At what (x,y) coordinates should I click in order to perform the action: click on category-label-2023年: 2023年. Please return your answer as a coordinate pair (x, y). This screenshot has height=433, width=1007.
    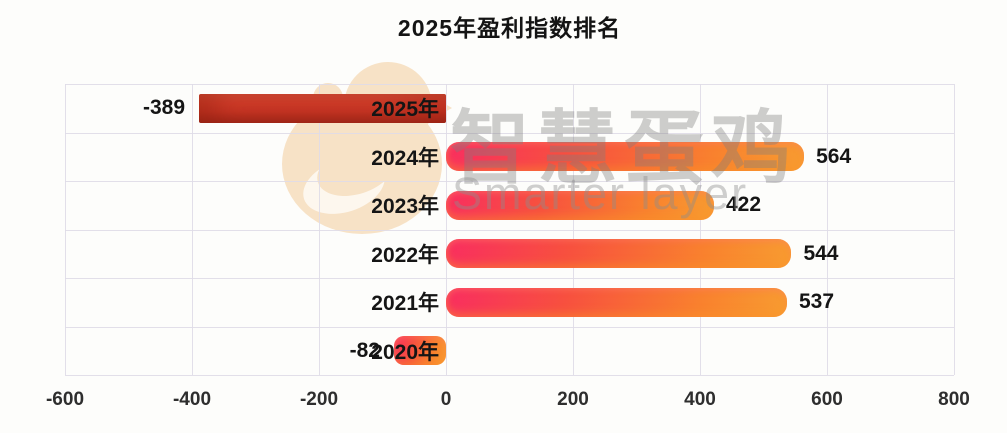
    Looking at the image, I should click on (405, 207).